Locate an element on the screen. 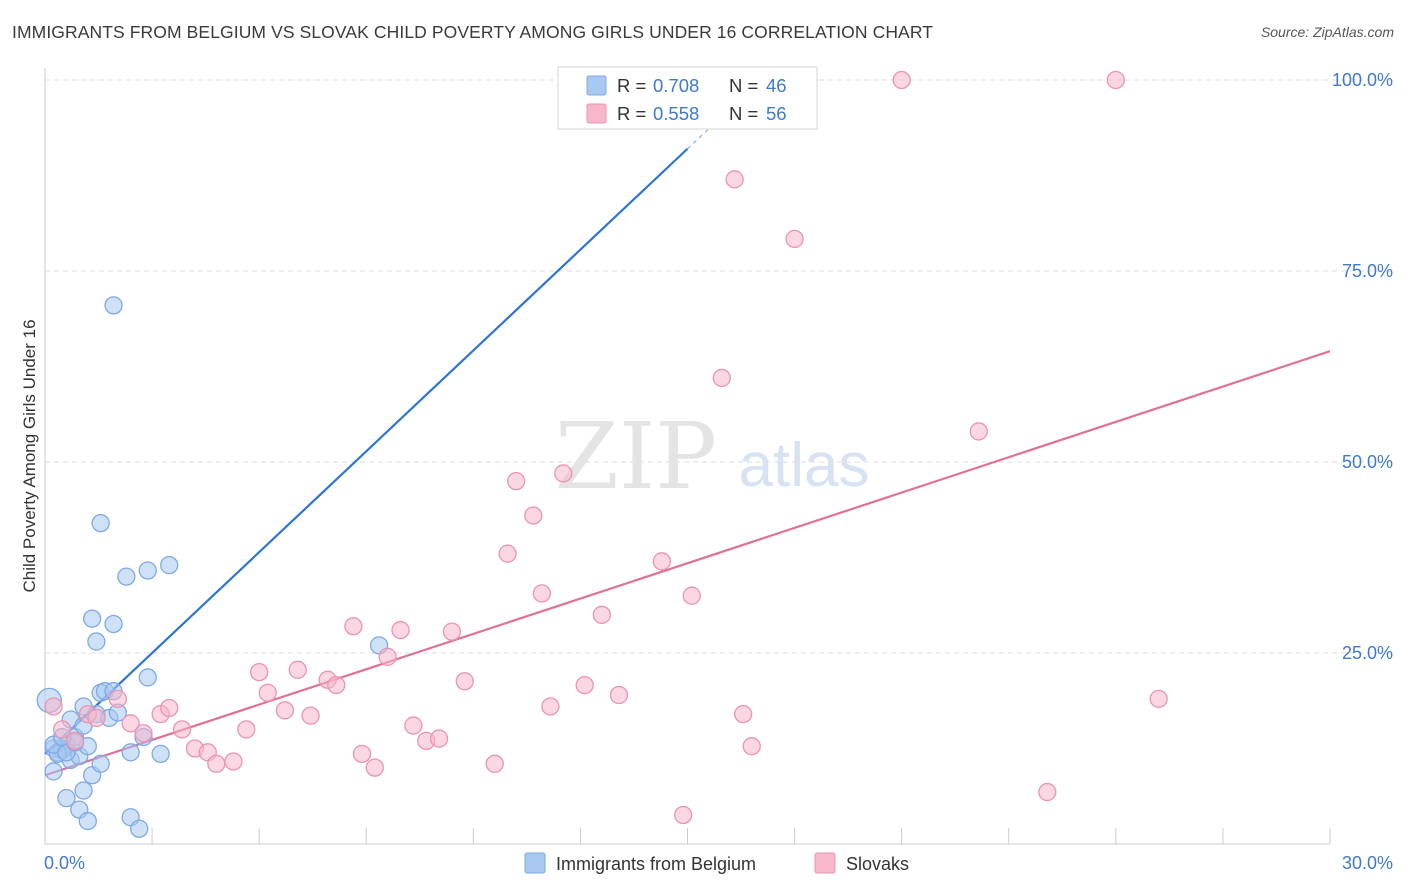  legend-swatch-pink is located at coordinates (596, 113).